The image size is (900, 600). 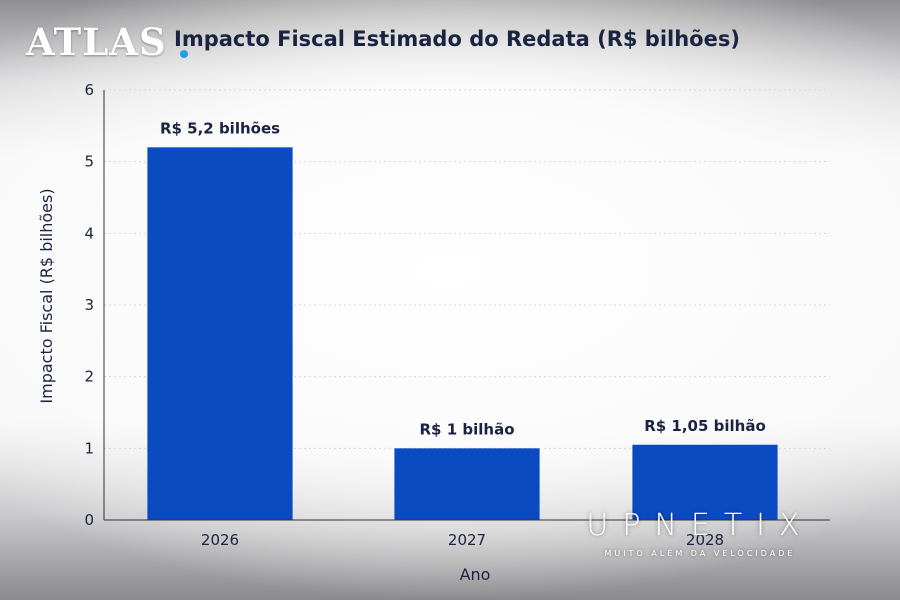 I want to click on y-tick-label: 6, so click(x=89, y=90).